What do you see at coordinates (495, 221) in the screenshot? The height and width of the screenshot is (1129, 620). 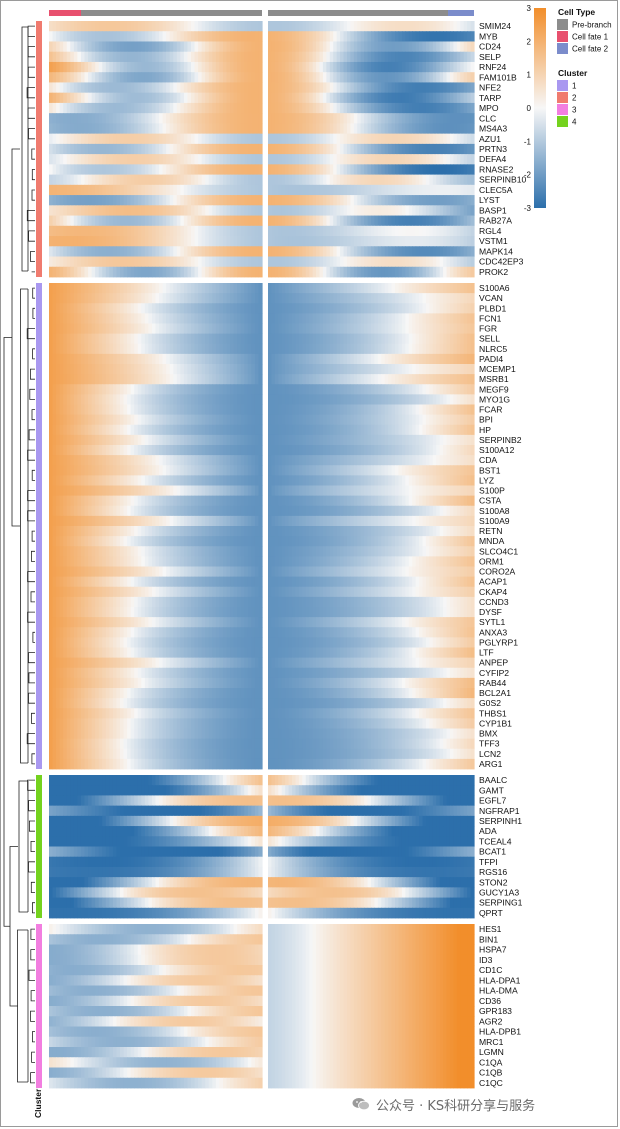 I see `gene-label: RAB27A` at bounding box center [495, 221].